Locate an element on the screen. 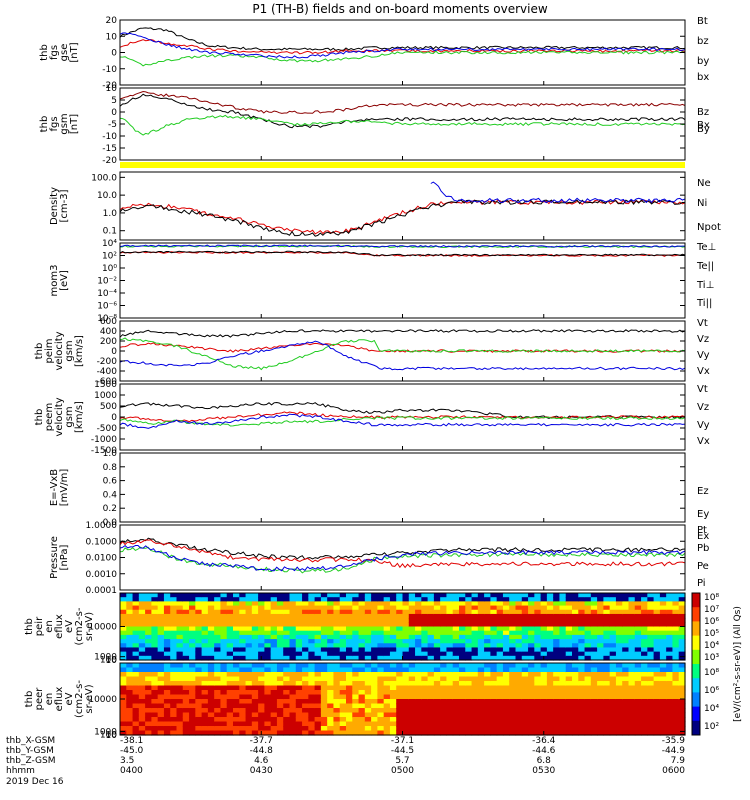 This screenshot has width=750, height=800. y-tick-label: 10² is located at coordinates (109, 257).